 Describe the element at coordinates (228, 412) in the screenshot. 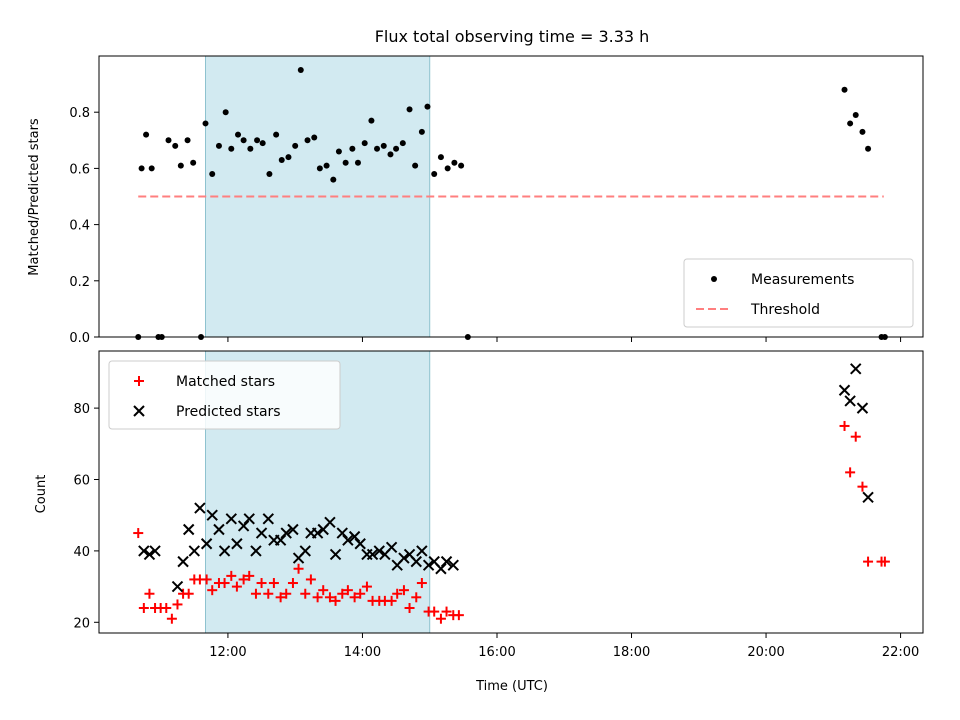

I see `legend-label: Predicted stars` at that location.